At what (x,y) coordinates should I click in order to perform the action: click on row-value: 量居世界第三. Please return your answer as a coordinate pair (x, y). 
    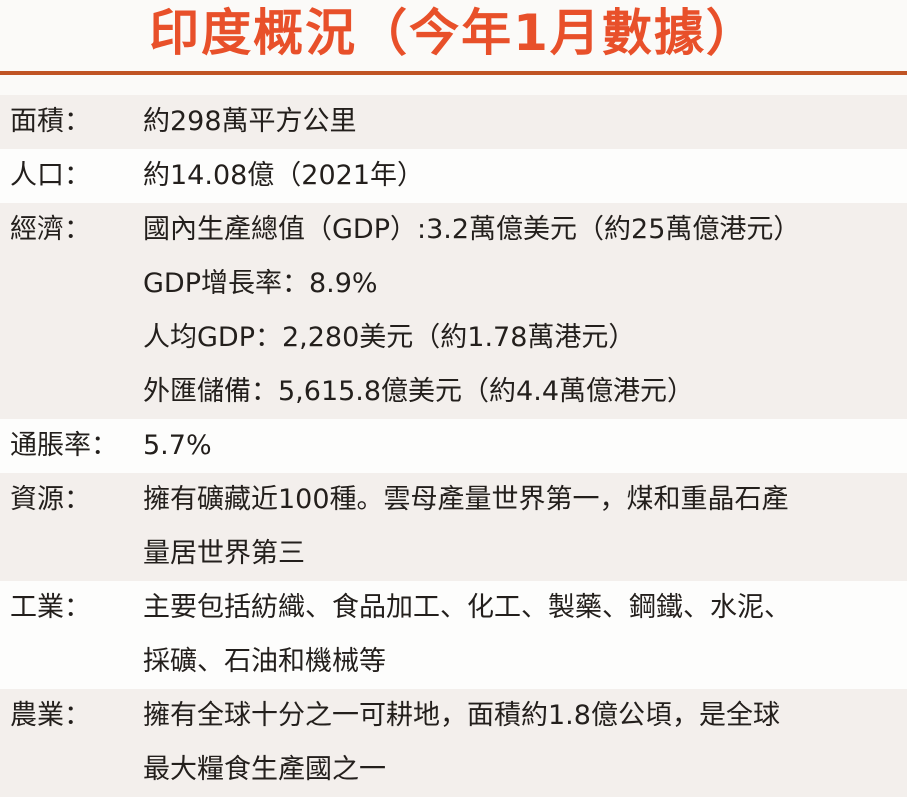
    Looking at the image, I should click on (224, 553).